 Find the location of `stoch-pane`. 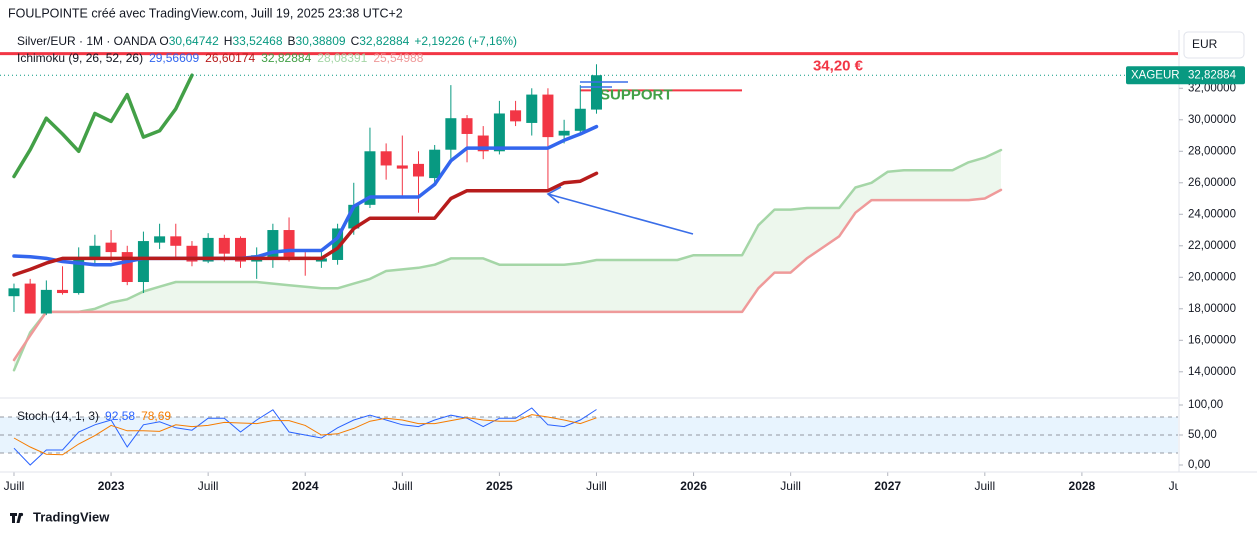

stoch-pane is located at coordinates (589, 436).